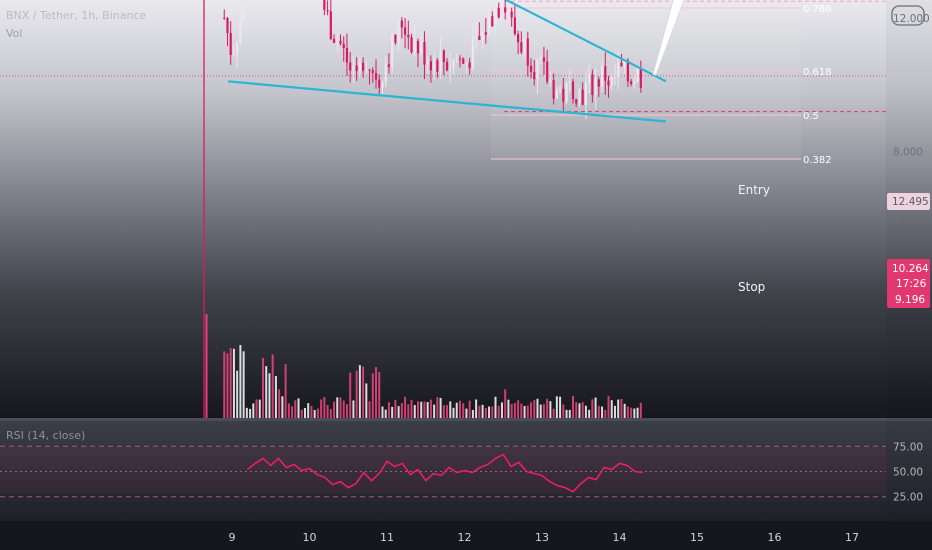  I want to click on projection-arrow-shape, so click(696, 38).